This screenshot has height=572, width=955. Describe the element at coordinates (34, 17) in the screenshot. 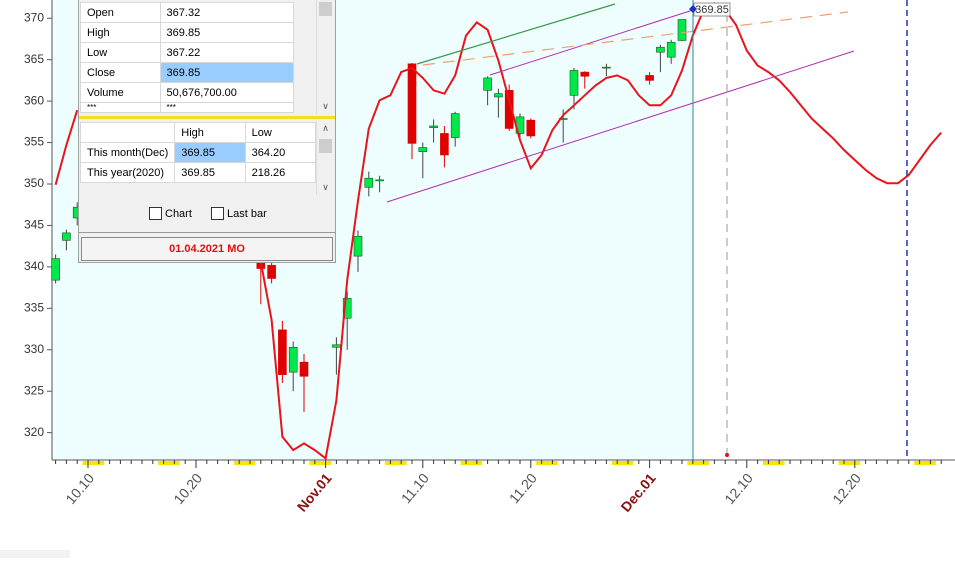

I see `y-tick-label: 370` at that location.